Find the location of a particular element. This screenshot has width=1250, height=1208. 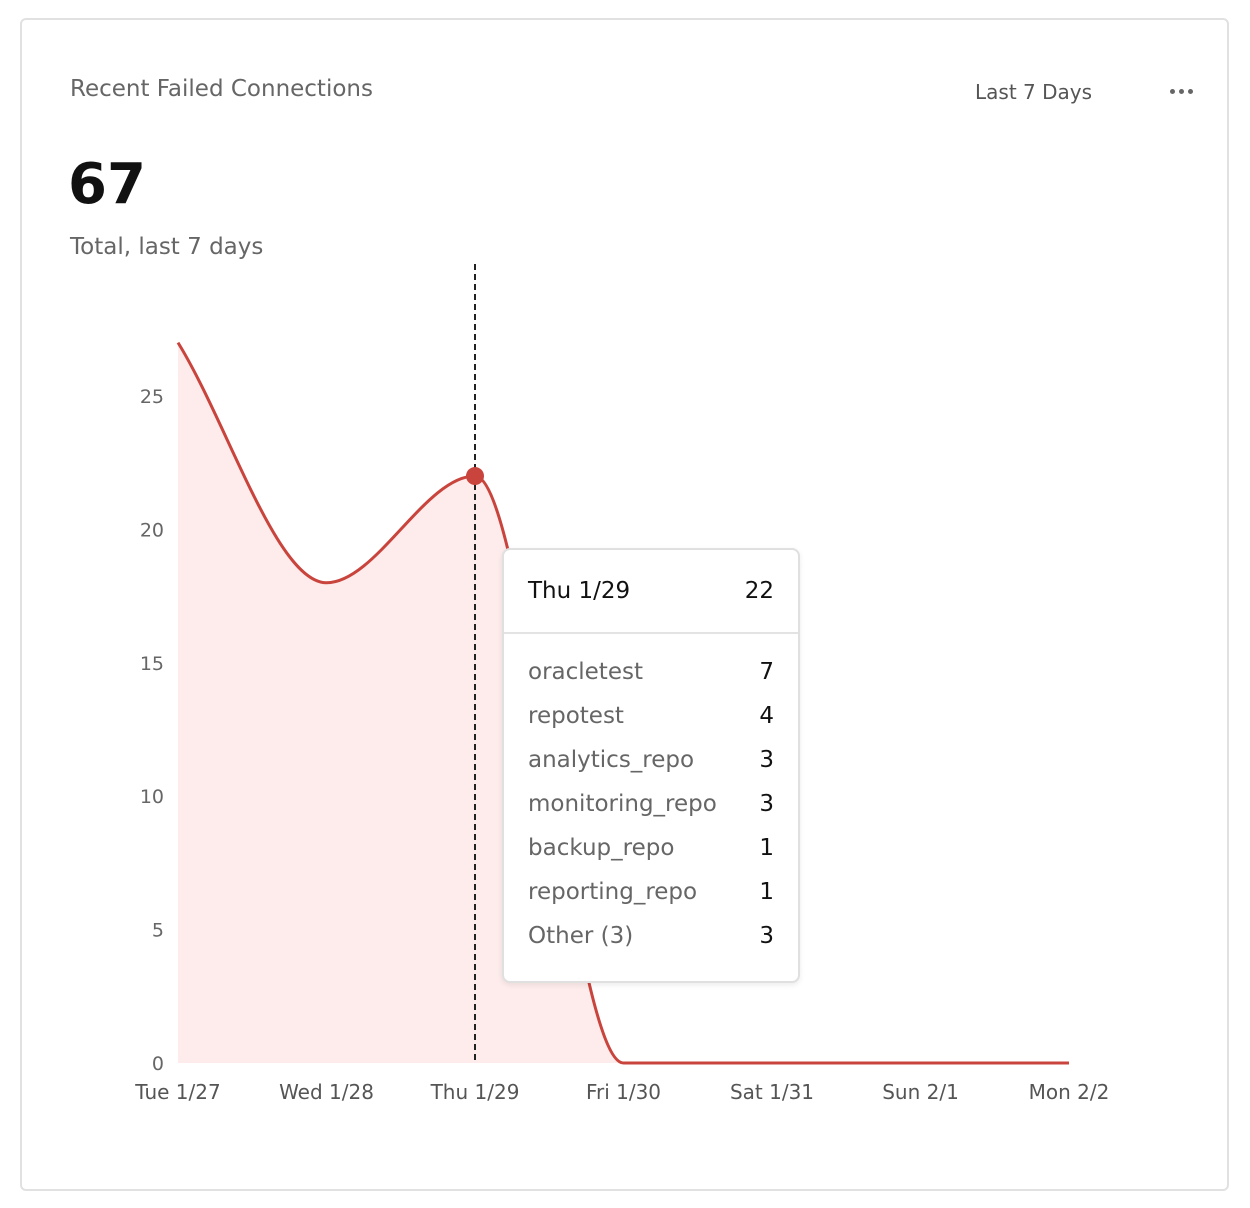

x-tick-label: Sun 2/1 is located at coordinates (920, 1092).